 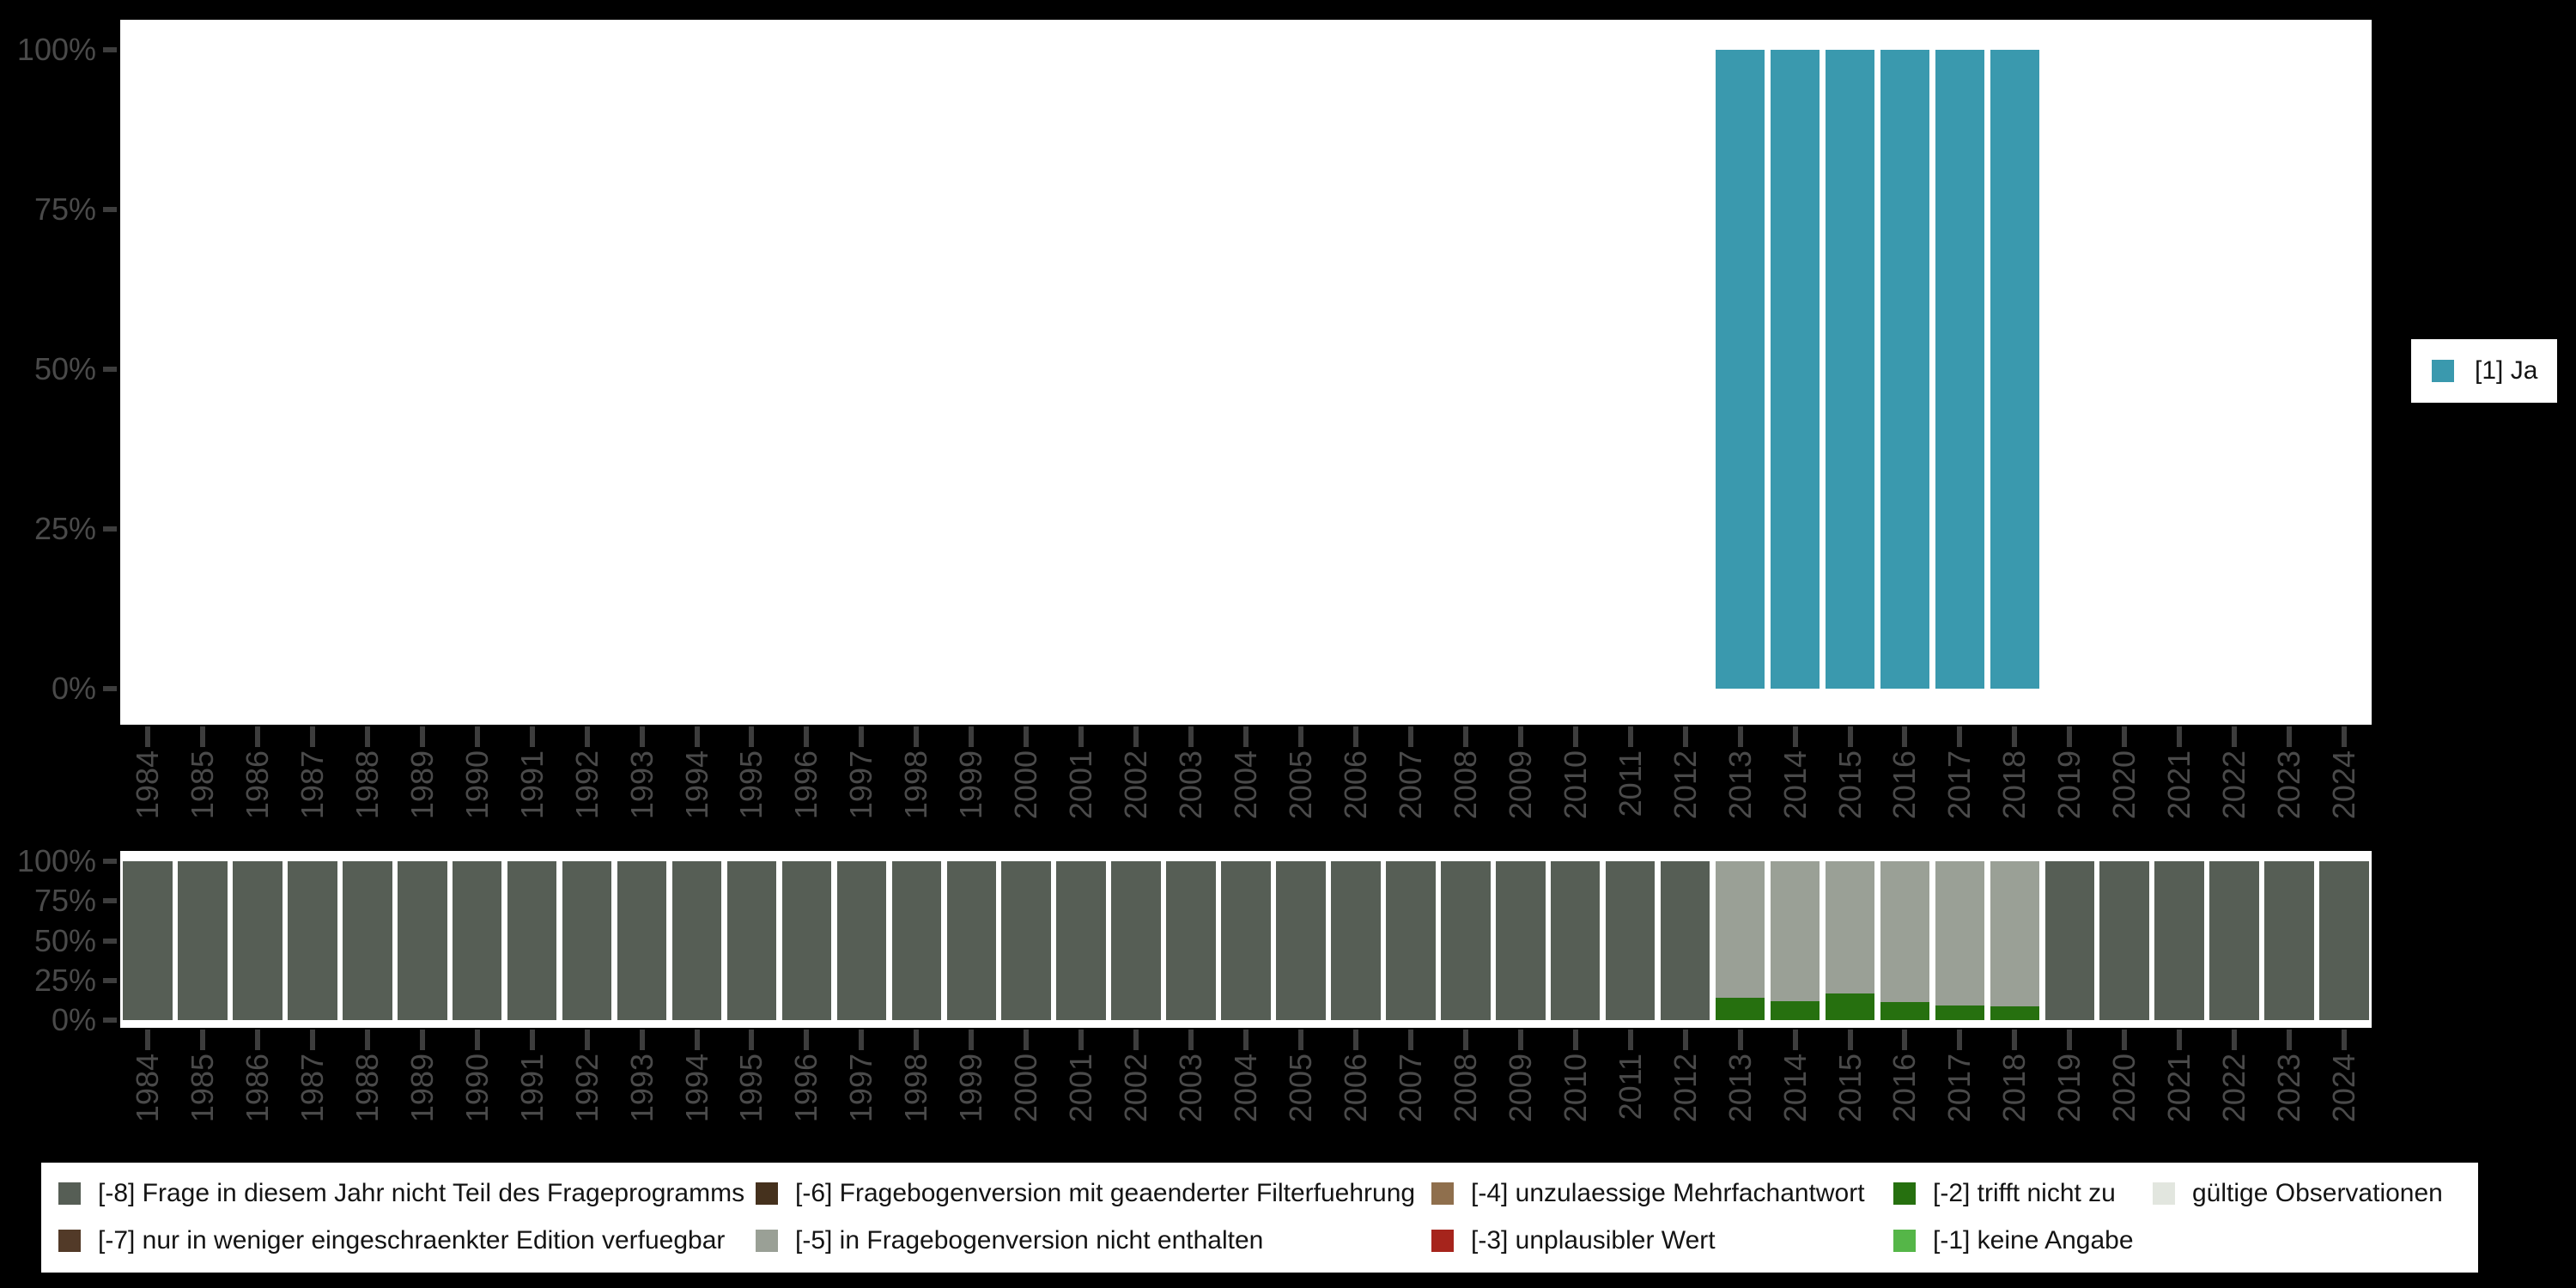 I want to click on x-axis-year-label: 2000, so click(x=1026, y=1089).